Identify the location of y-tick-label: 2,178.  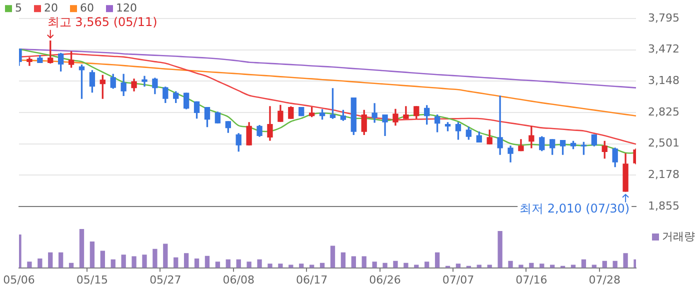
(664, 174).